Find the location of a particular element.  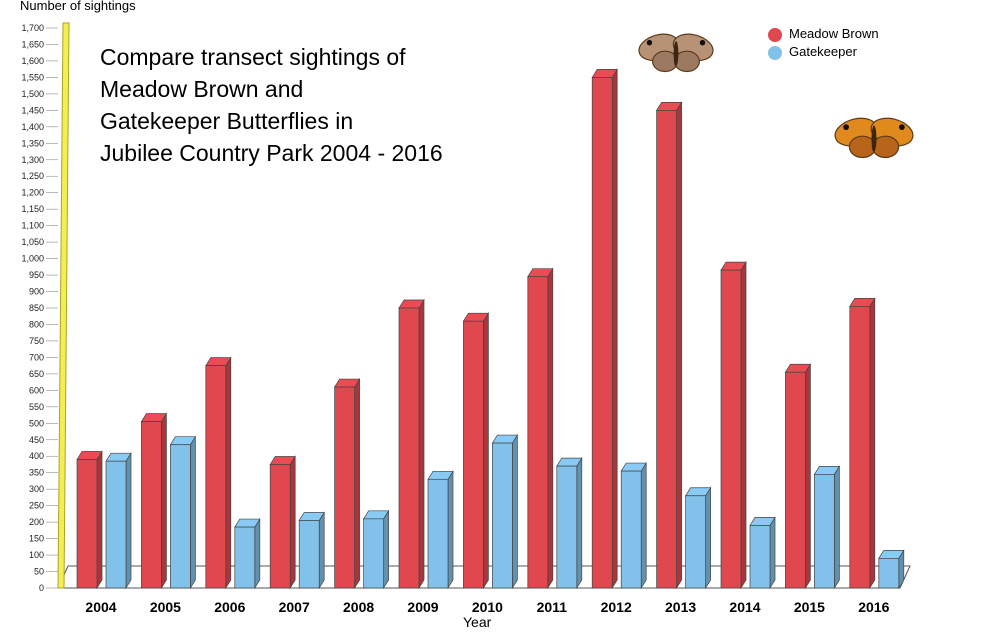

y-tick-label: 650 is located at coordinates (36, 374).